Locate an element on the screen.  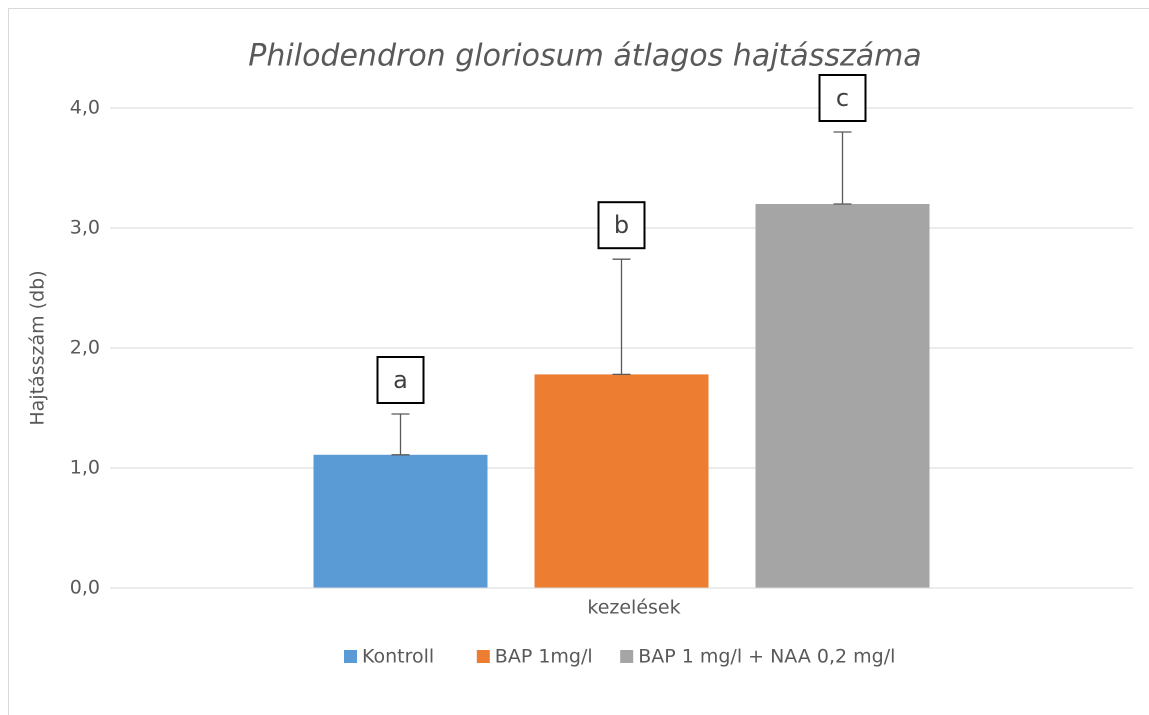
legend-label: BAP 1mg/l is located at coordinates (544, 657).